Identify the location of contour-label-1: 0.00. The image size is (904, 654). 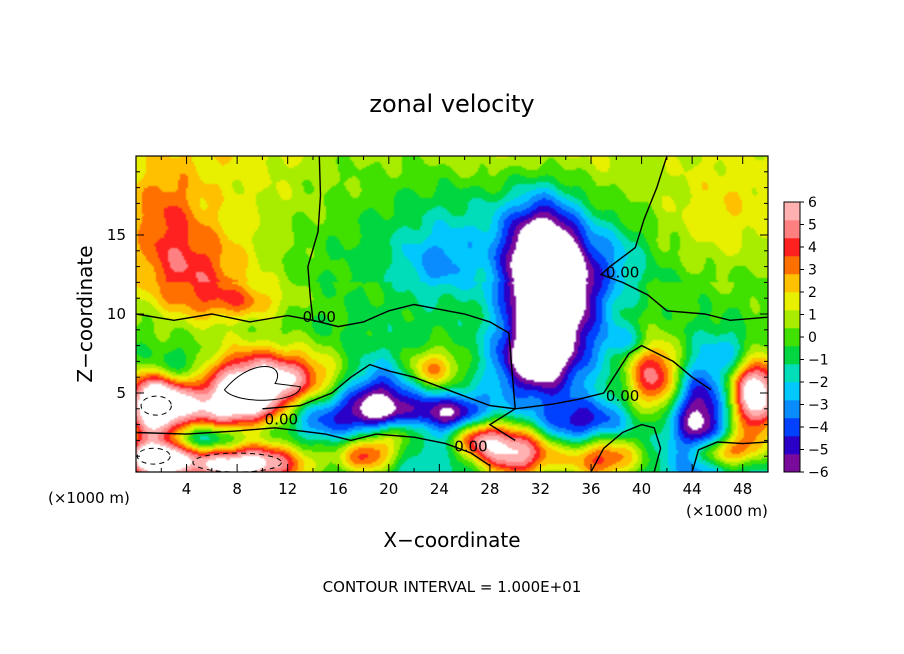
(622, 273).